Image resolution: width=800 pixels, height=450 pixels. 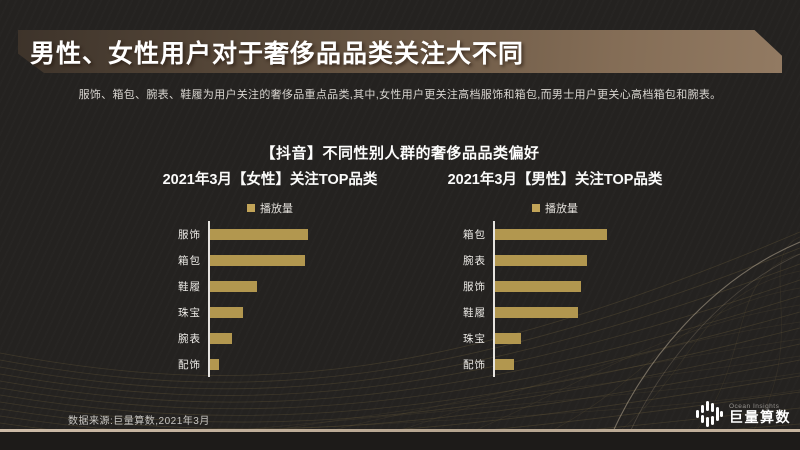 What do you see at coordinates (139, 421) in the screenshot?
I see `data-source-note: 数据来源:巨量算数,2021年3月` at bounding box center [139, 421].